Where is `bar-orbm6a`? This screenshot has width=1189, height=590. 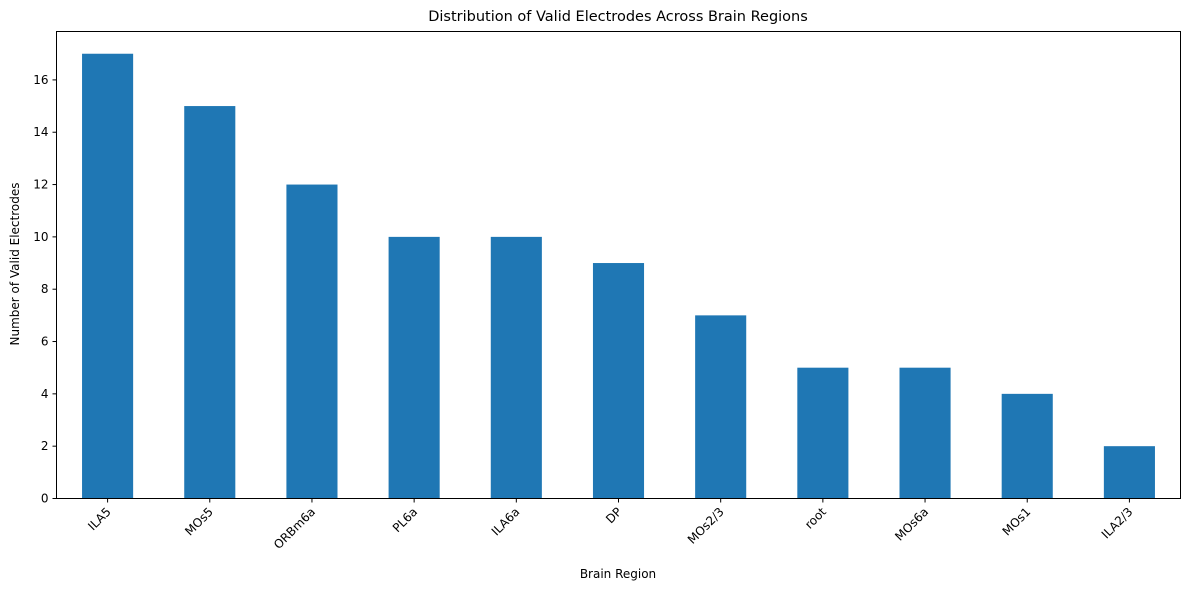
bar-orbm6a is located at coordinates (312, 341).